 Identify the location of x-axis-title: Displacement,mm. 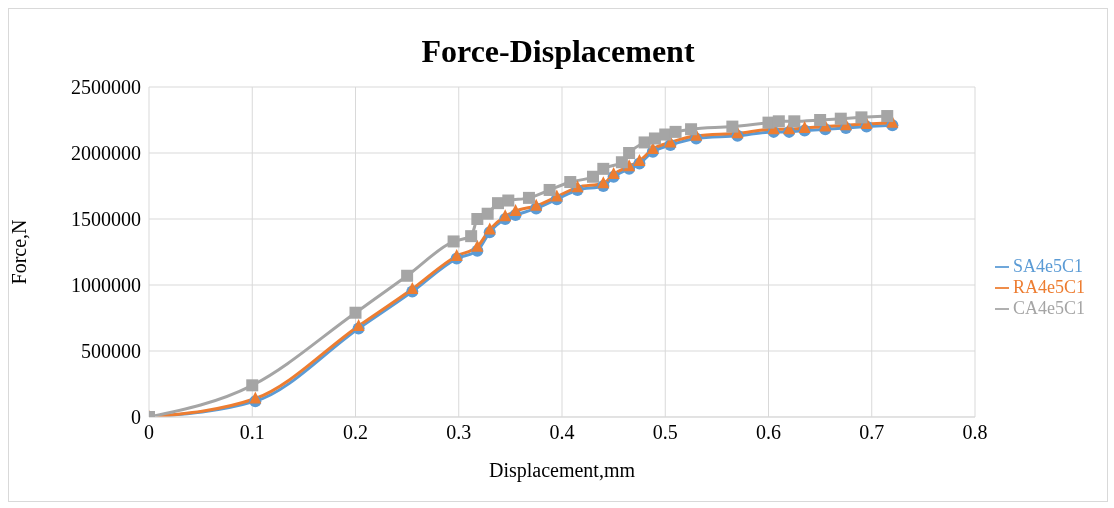
(562, 470).